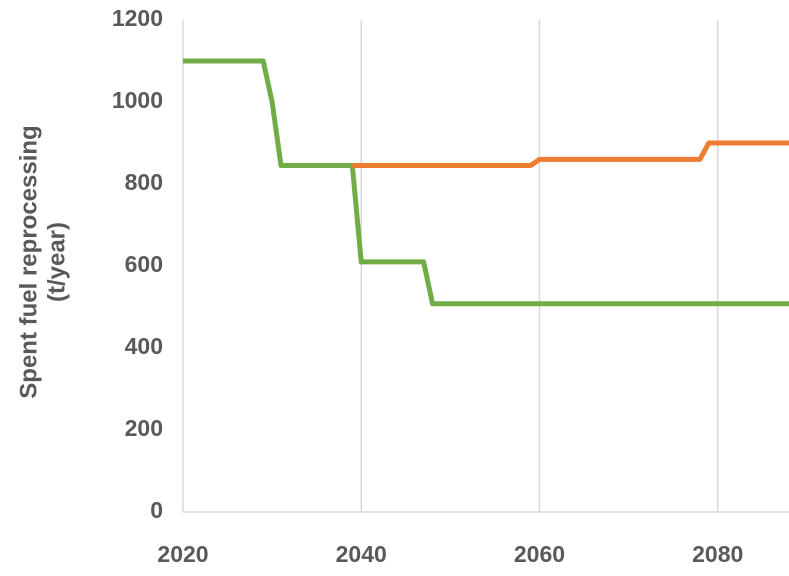  I want to click on y-tick-label: 1200, so click(137, 18).